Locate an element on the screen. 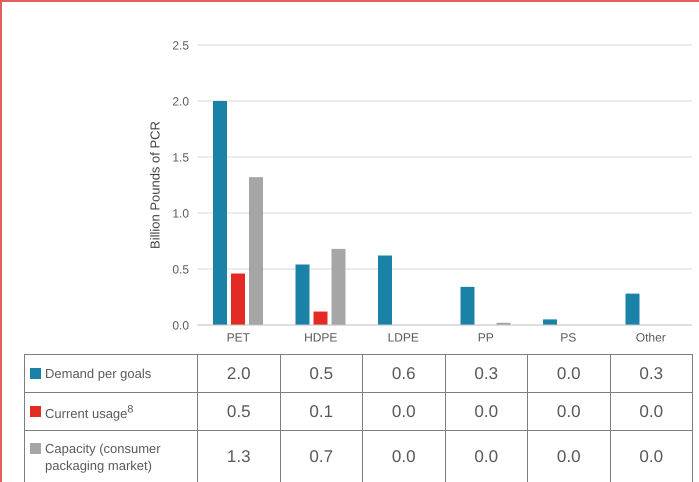 The height and width of the screenshot is (482, 699). y-tick-label: 1.5 is located at coordinates (181, 157).